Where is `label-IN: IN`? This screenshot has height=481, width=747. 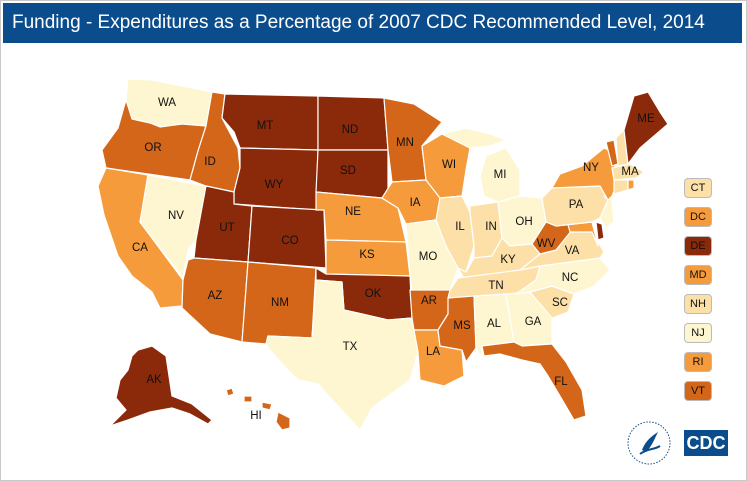 label-IN: IN is located at coordinates (491, 227).